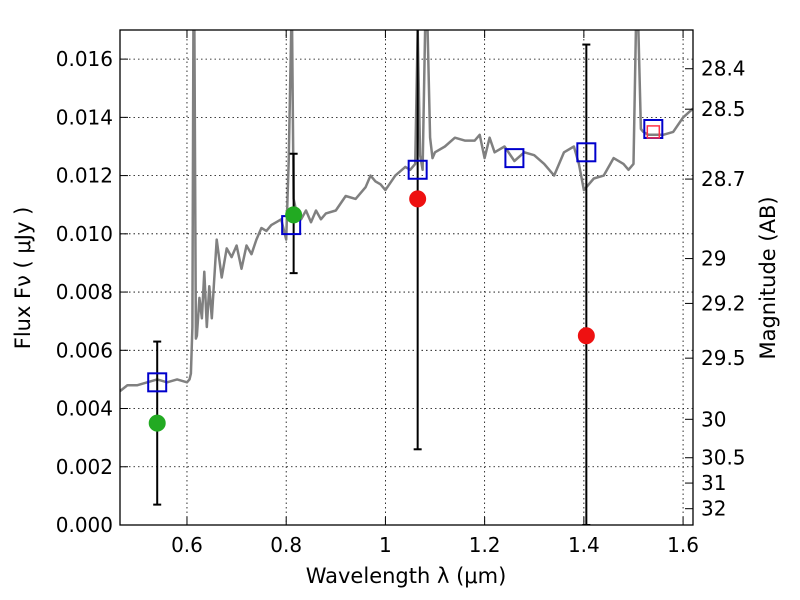  What do you see at coordinates (713, 483) in the screenshot?
I see `magnitude-tick-label: 31` at bounding box center [713, 483].